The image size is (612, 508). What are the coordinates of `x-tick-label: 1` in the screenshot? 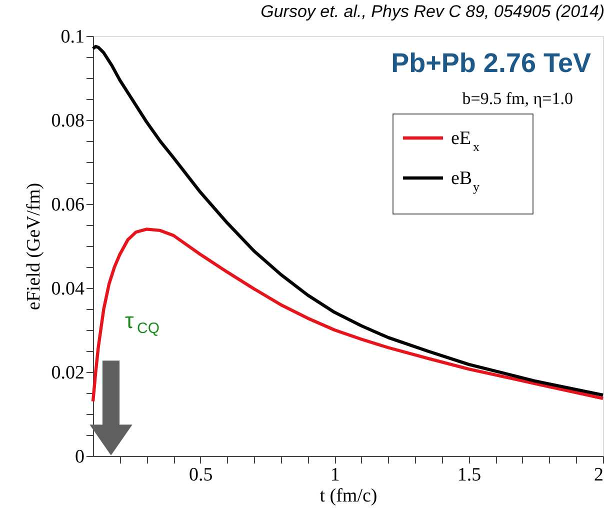 It's located at (335, 475).